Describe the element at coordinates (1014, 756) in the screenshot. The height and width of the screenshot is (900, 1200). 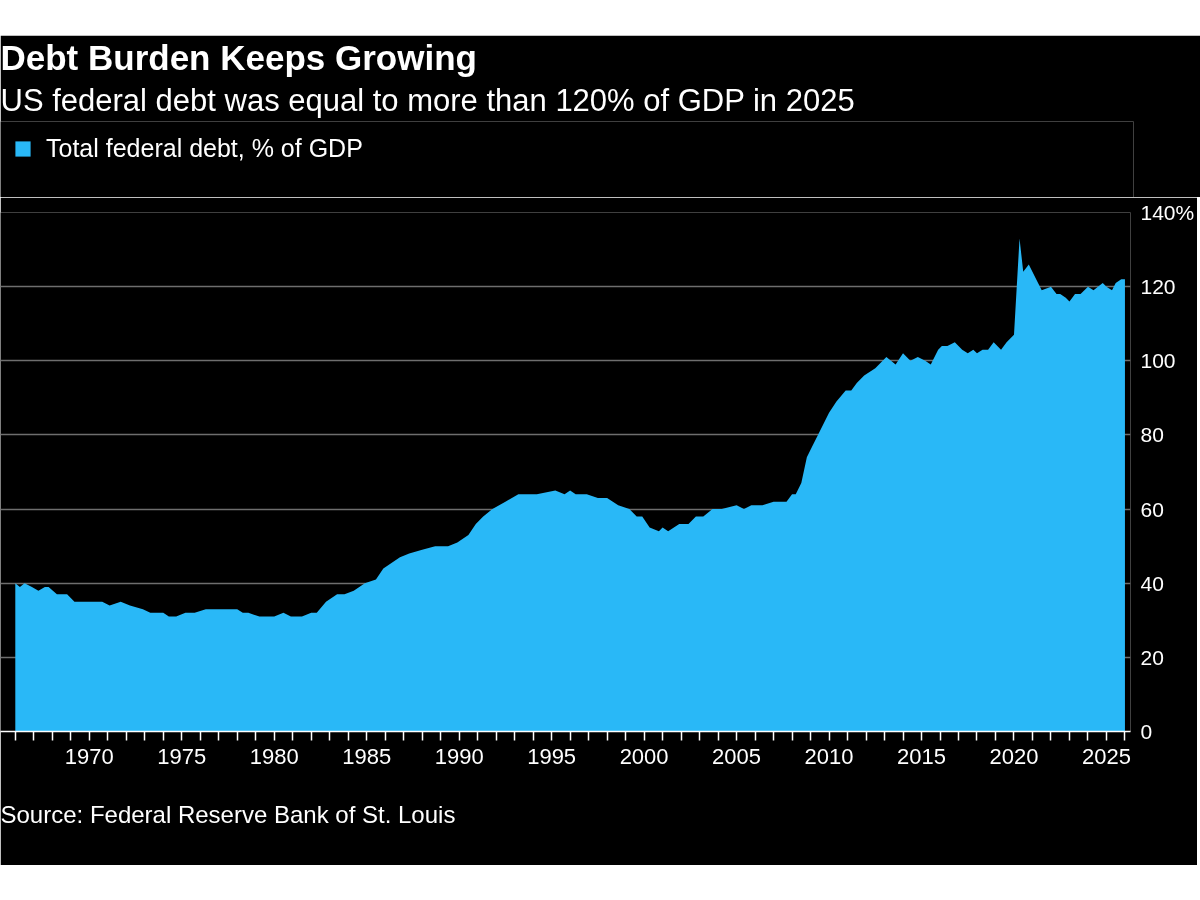
I see `x-tick-label: 2020` at that location.